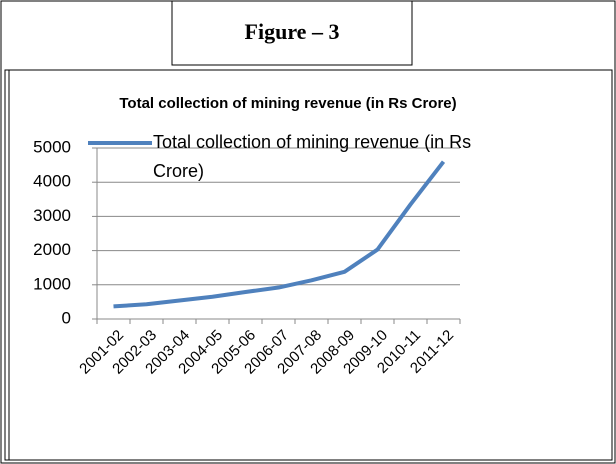  I want to click on y-tick-label: 4000, so click(52, 181).